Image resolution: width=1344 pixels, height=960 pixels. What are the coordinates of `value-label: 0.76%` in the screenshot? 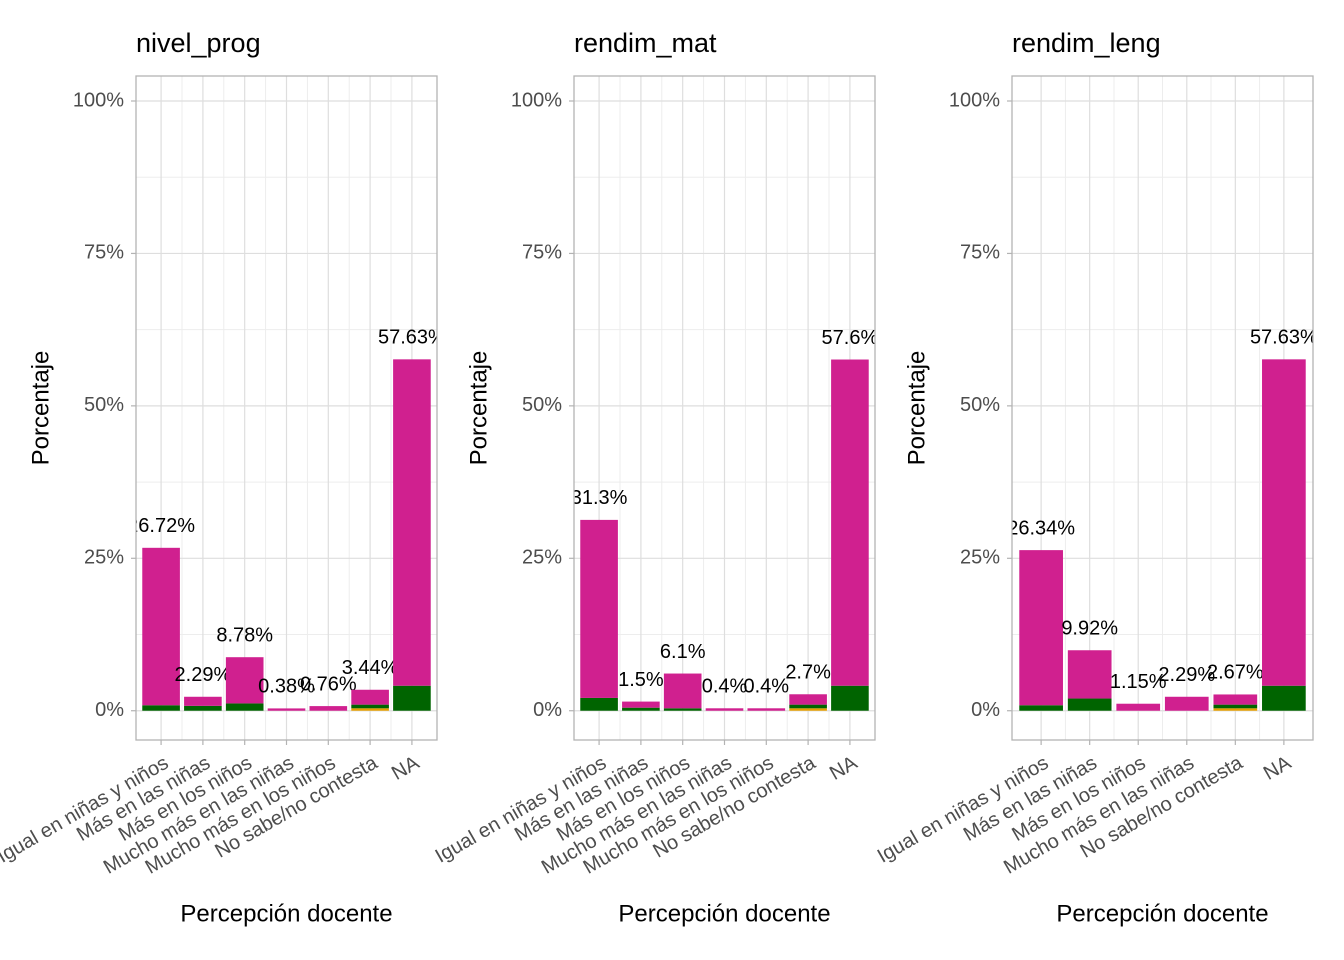 It's located at (328, 684).